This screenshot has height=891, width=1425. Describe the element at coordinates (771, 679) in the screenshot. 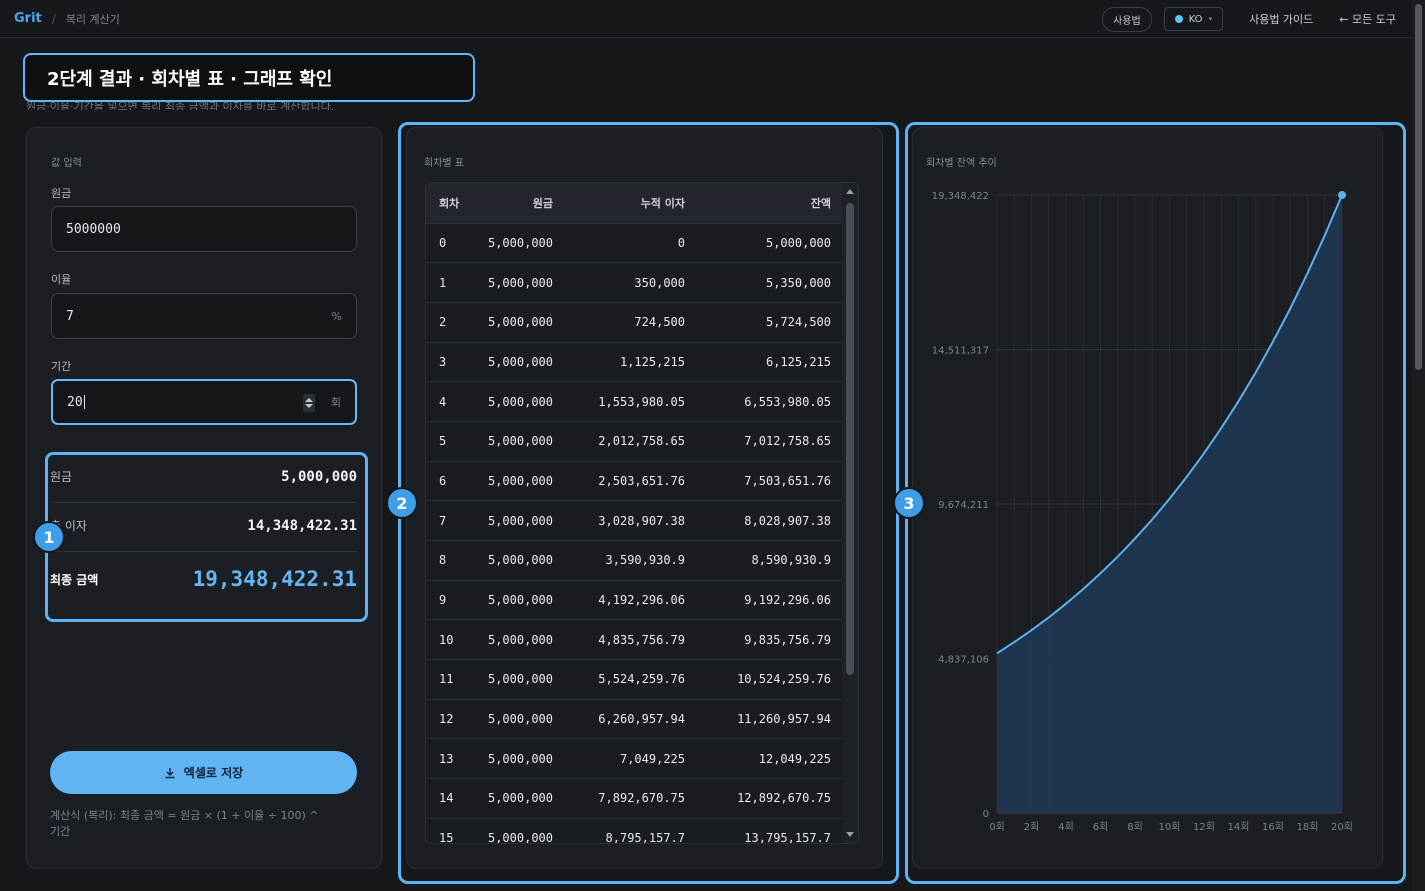

I see `table-cell: 10,524,259.76` at that location.